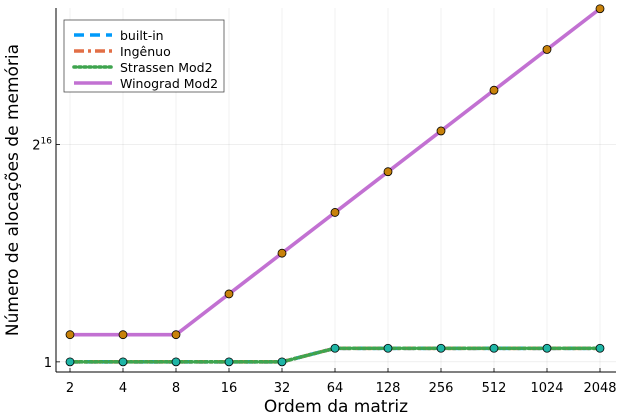 Image resolution: width=627 pixels, height=416 pixels. Describe the element at coordinates (335, 388) in the screenshot. I see `x-tick-label: 64` at that location.